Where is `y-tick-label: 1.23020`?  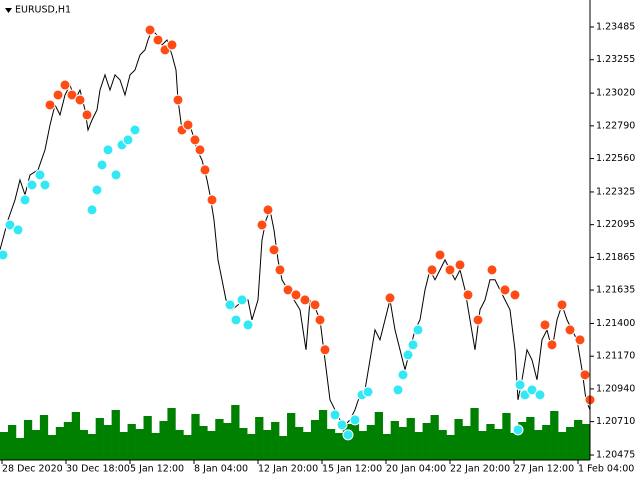 y-tick-label: 1.23020 is located at coordinates (615, 93).